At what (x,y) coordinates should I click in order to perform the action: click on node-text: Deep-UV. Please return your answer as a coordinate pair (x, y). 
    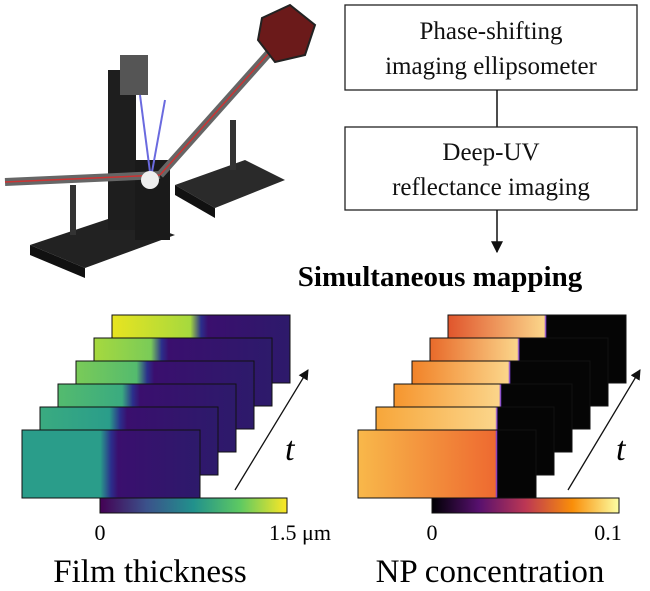
    Looking at the image, I should click on (490, 152).